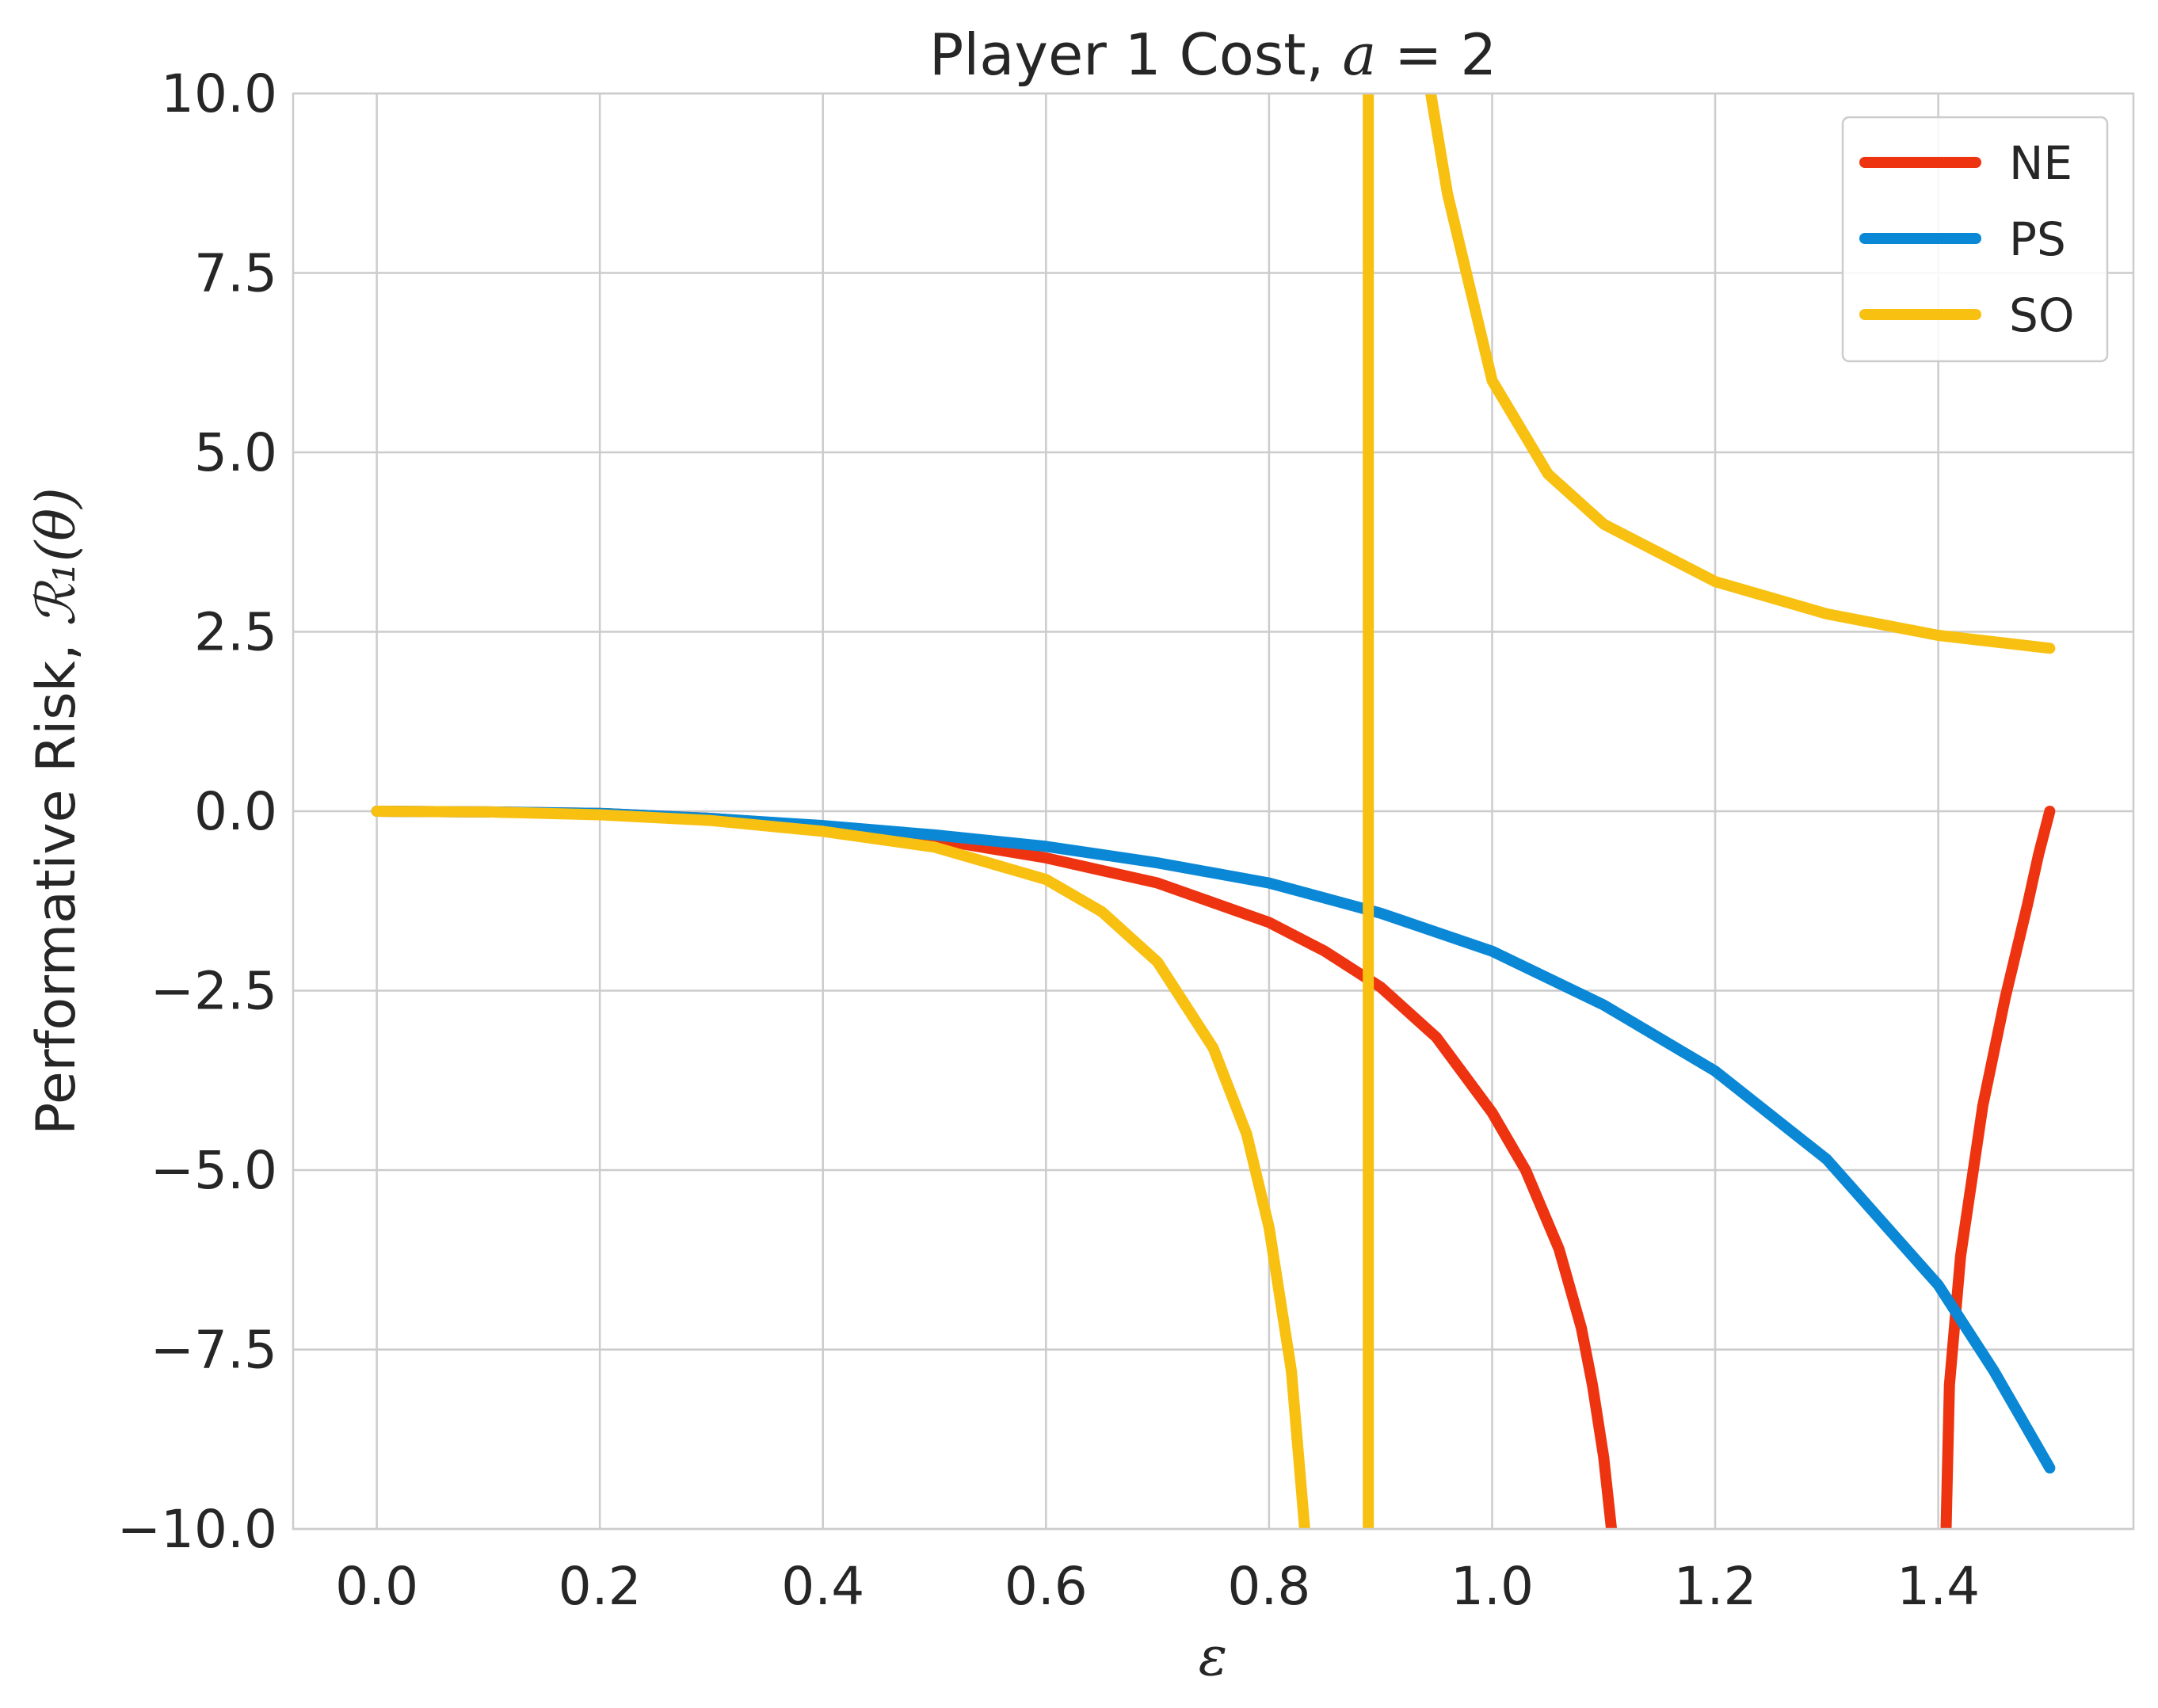  I want to click on x-tick-label: 0.6, so click(1046, 1587).